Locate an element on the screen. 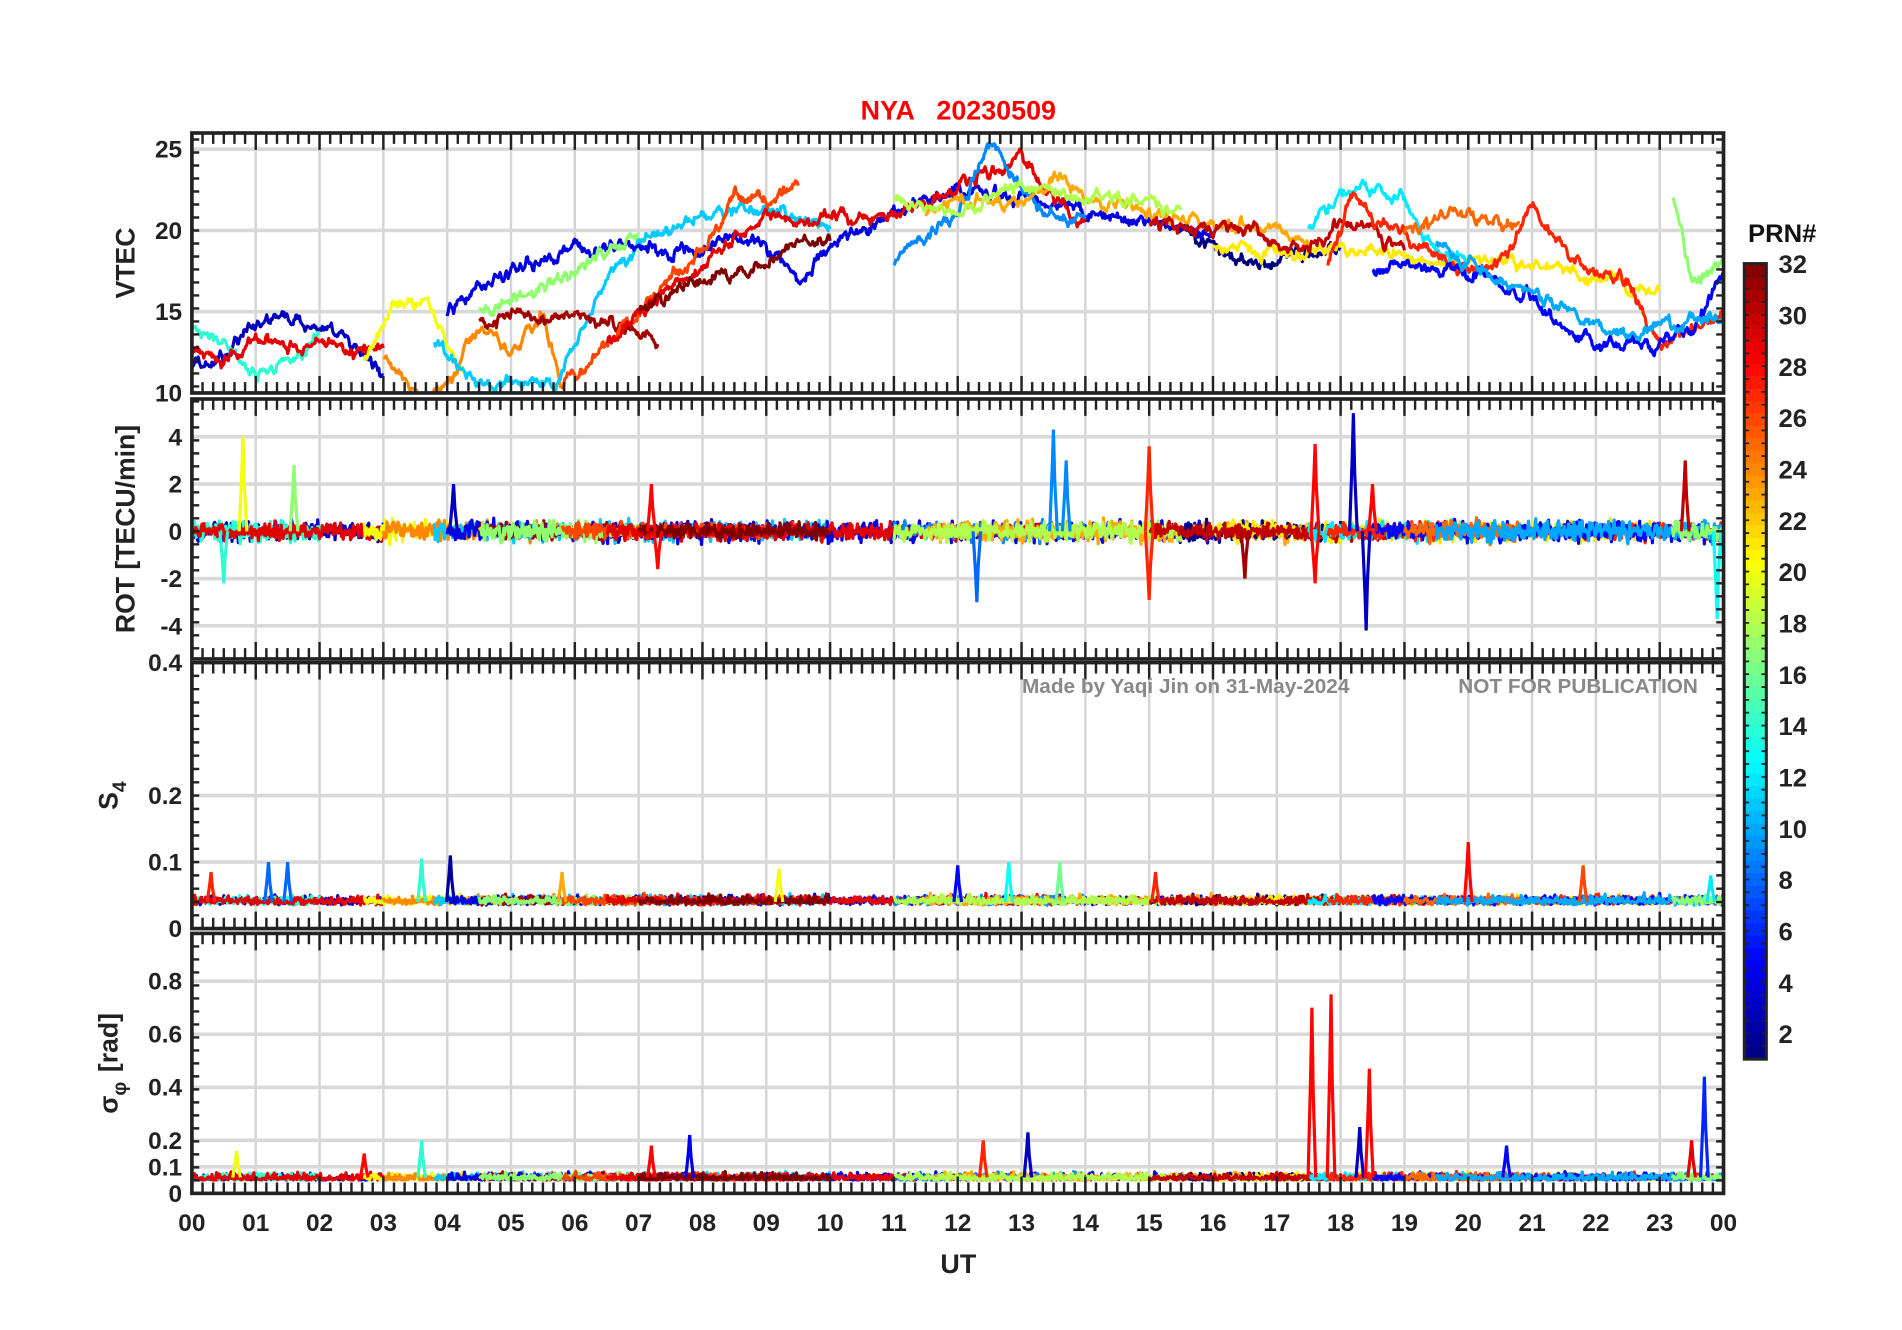 The height and width of the screenshot is (1330, 1902). x-tick-label: 10 is located at coordinates (829, 1223).